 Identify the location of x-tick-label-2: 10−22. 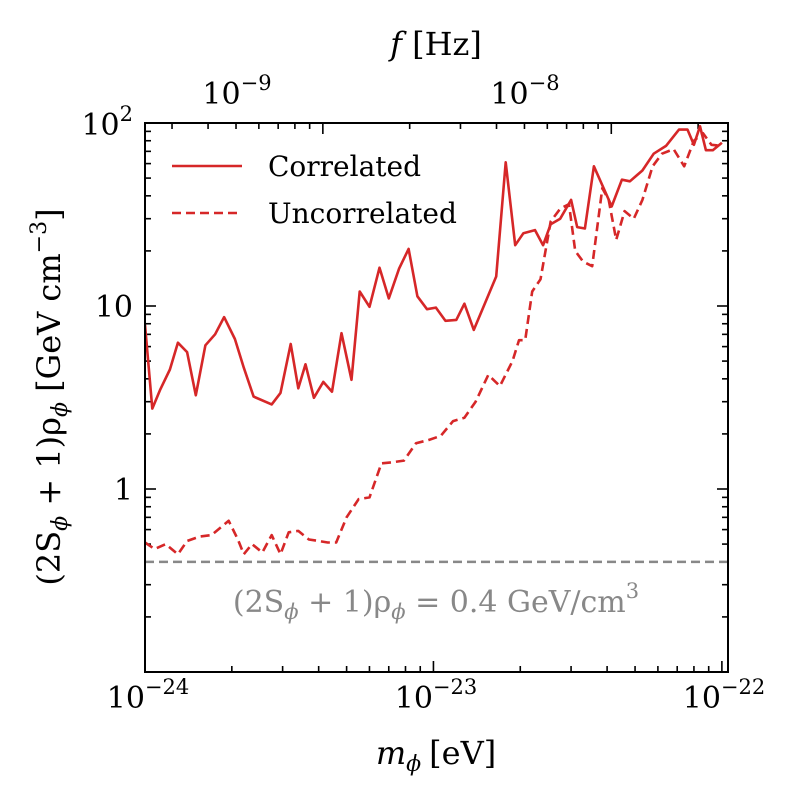
(724, 695).